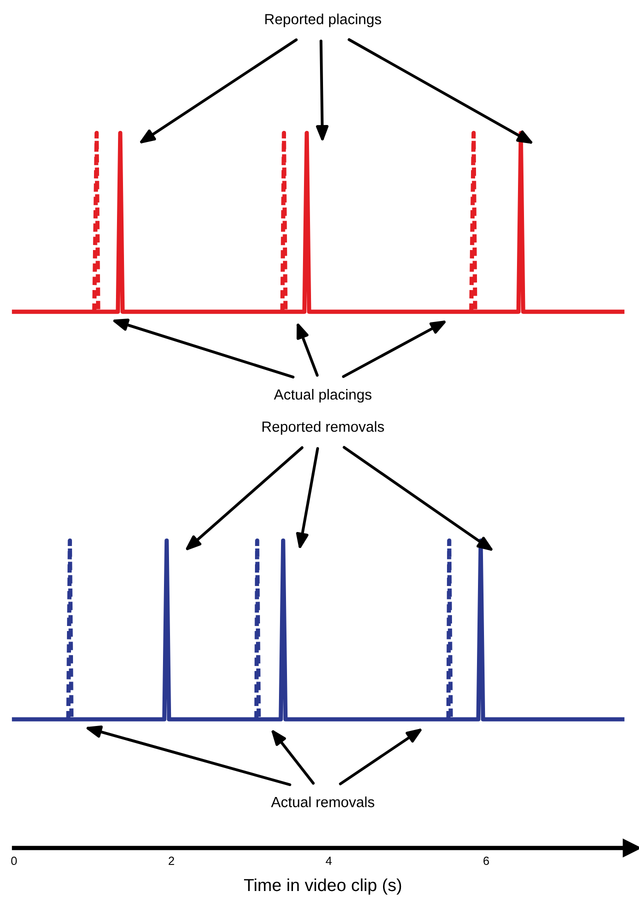 The width and height of the screenshot is (639, 899). I want to click on annotation: Actual placings, so click(323, 395).